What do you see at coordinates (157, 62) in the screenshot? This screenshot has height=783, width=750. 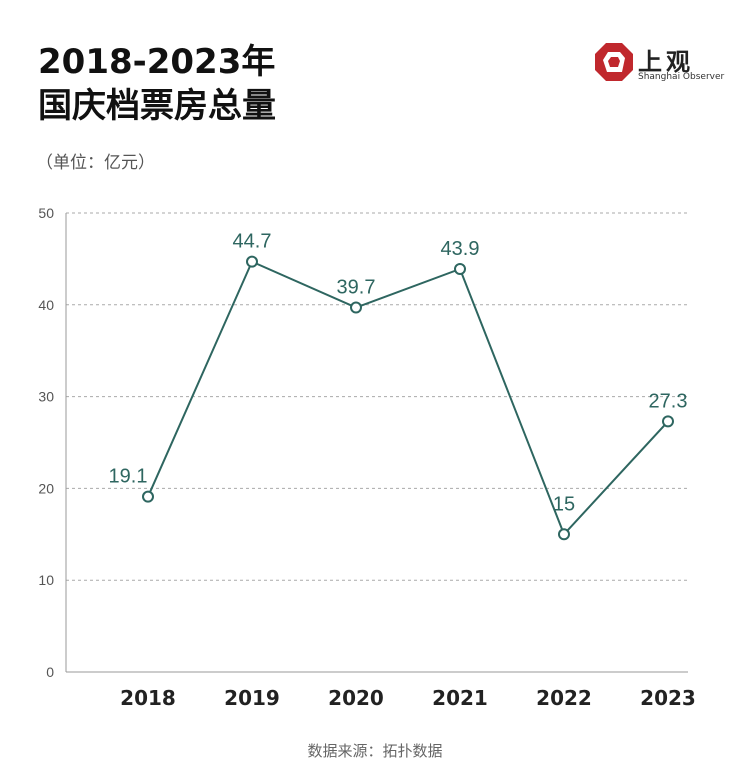 I see `chart-title-line: 2018-2023年` at bounding box center [157, 62].